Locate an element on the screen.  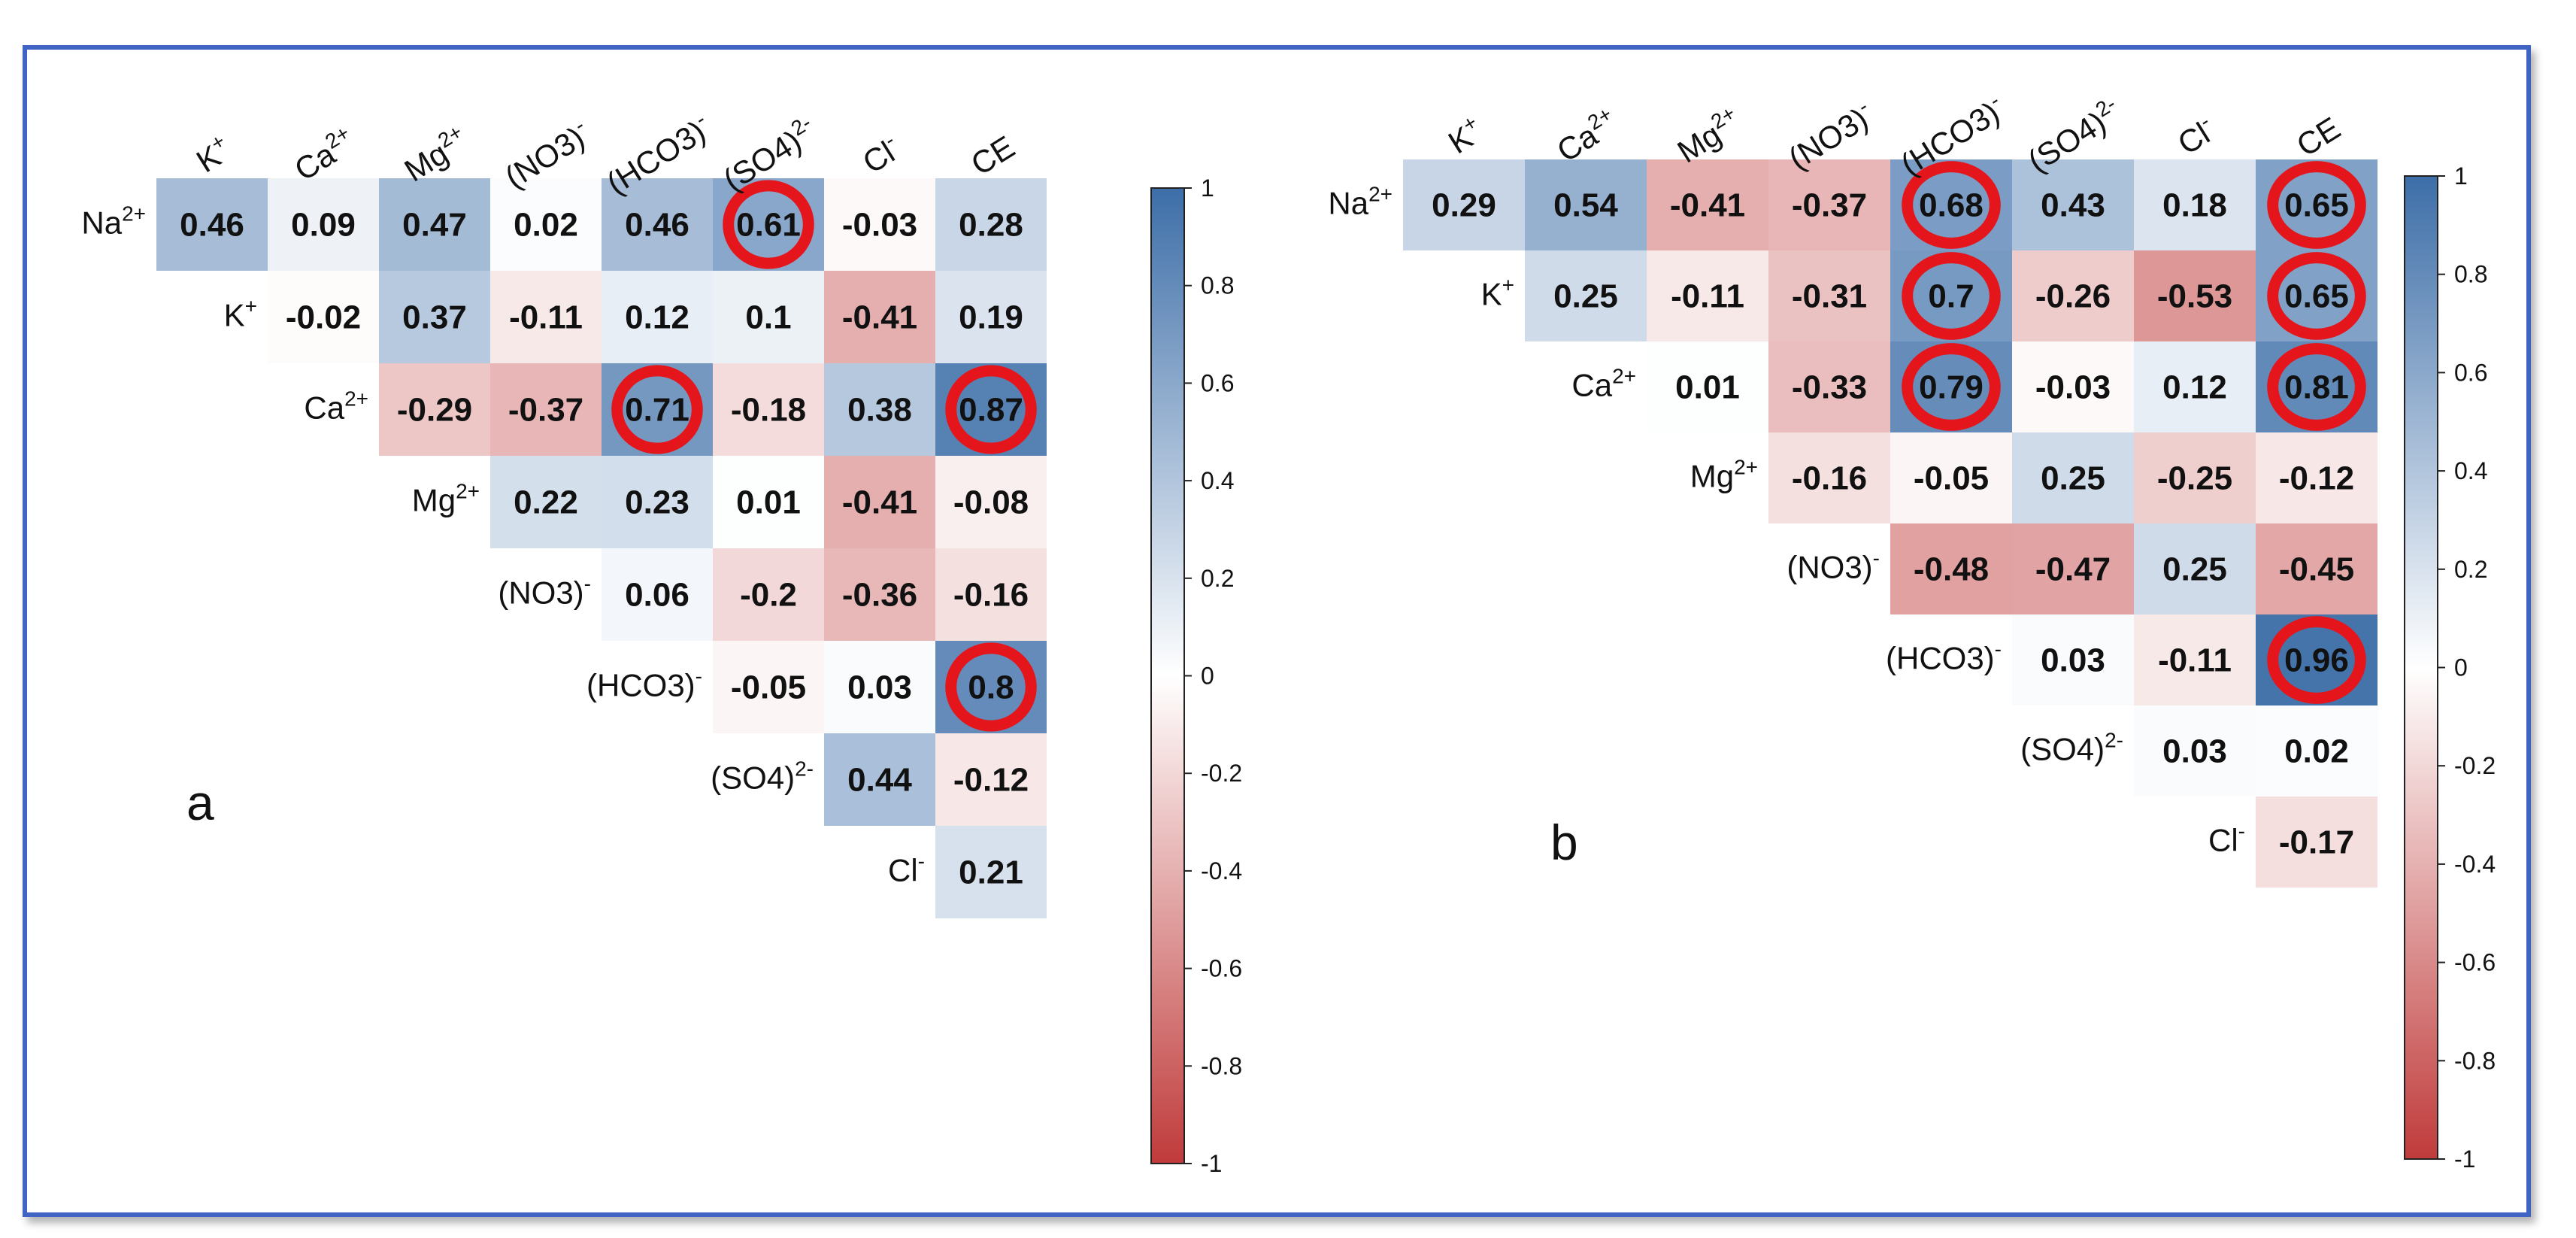
label-base: CE is located at coordinates (2318, 136).